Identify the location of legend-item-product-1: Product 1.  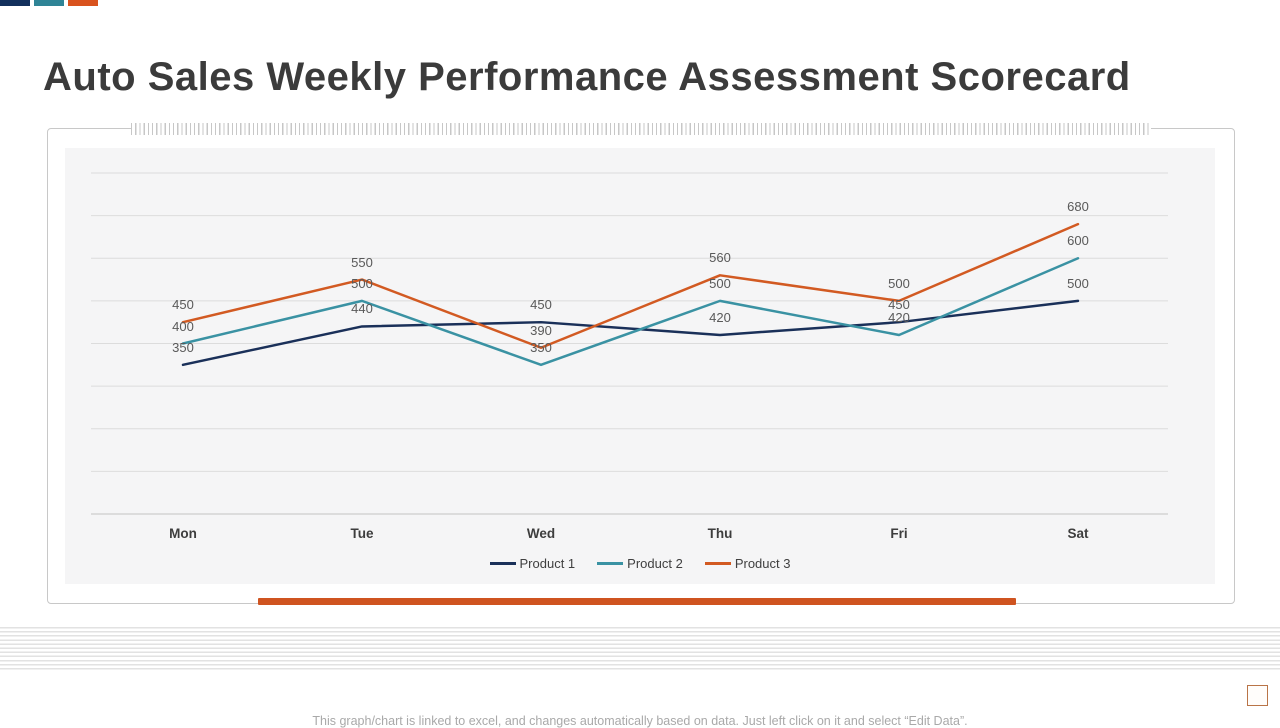
(532, 563).